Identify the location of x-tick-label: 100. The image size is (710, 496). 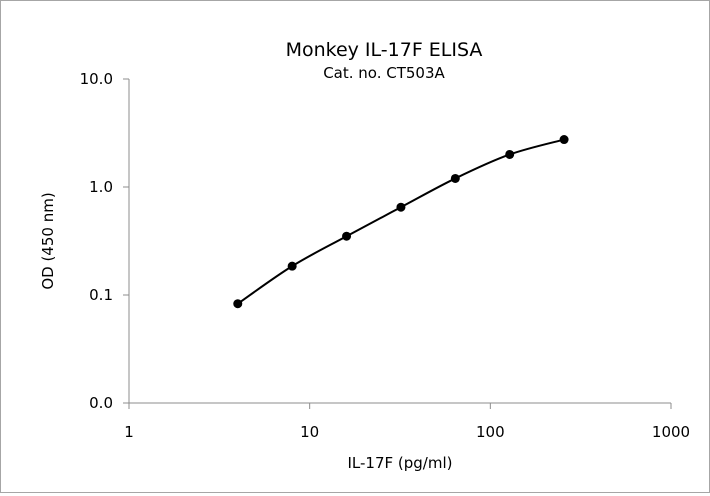
(490, 432).